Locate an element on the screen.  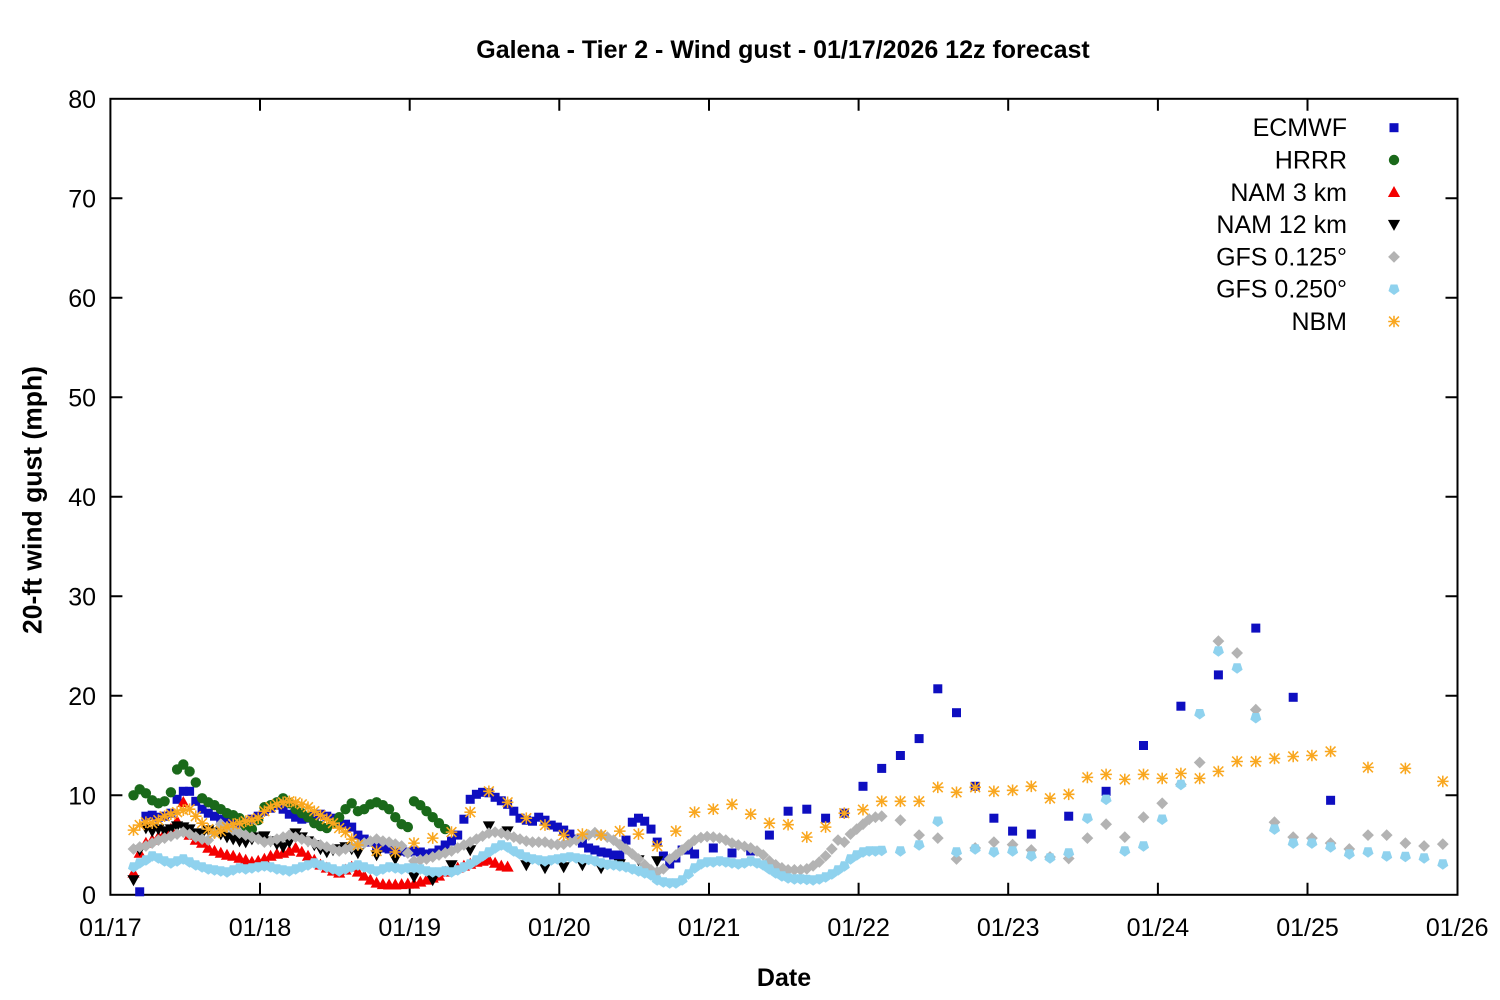
svg-text: 30 is located at coordinates (82, 597).